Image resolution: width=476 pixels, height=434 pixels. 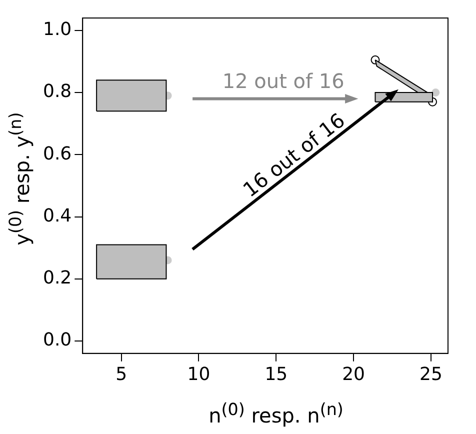 I want to click on x-tick-label: 25, so click(x=431, y=374).